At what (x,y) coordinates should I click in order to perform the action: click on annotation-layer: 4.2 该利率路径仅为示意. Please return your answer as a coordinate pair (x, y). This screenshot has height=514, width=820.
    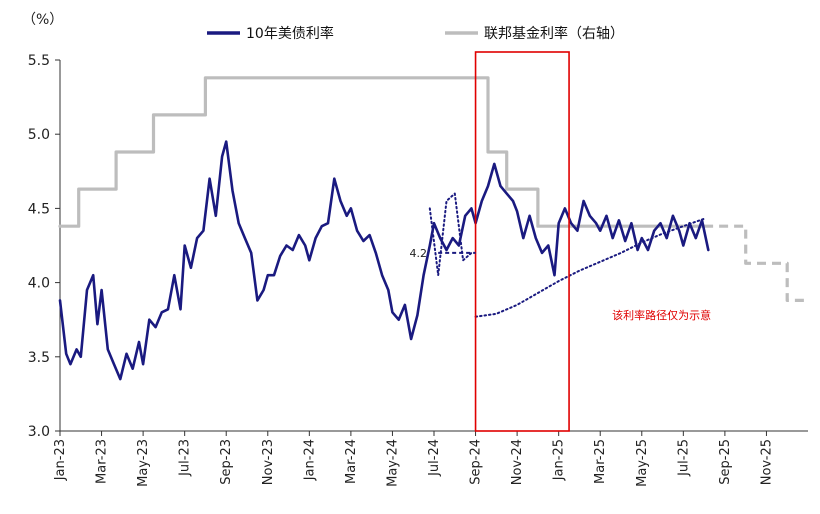
    Looking at the image, I should click on (561, 284).